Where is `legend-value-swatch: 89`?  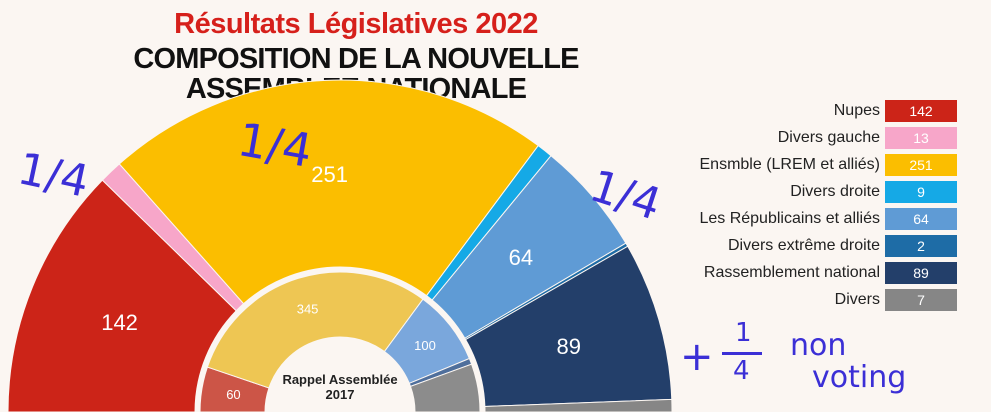
legend-value-swatch: 89 is located at coordinates (921, 273).